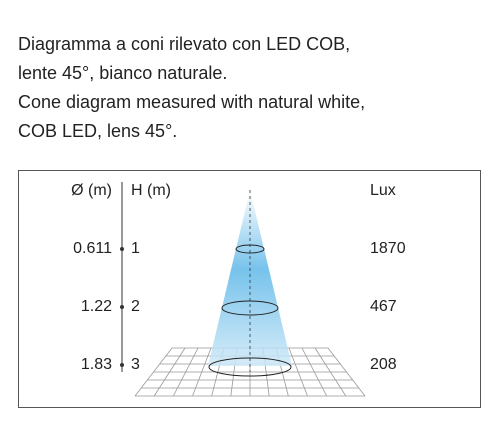 This screenshot has width=500, height=425. Describe the element at coordinates (388, 248) in the screenshot. I see `lux: 1870` at that location.